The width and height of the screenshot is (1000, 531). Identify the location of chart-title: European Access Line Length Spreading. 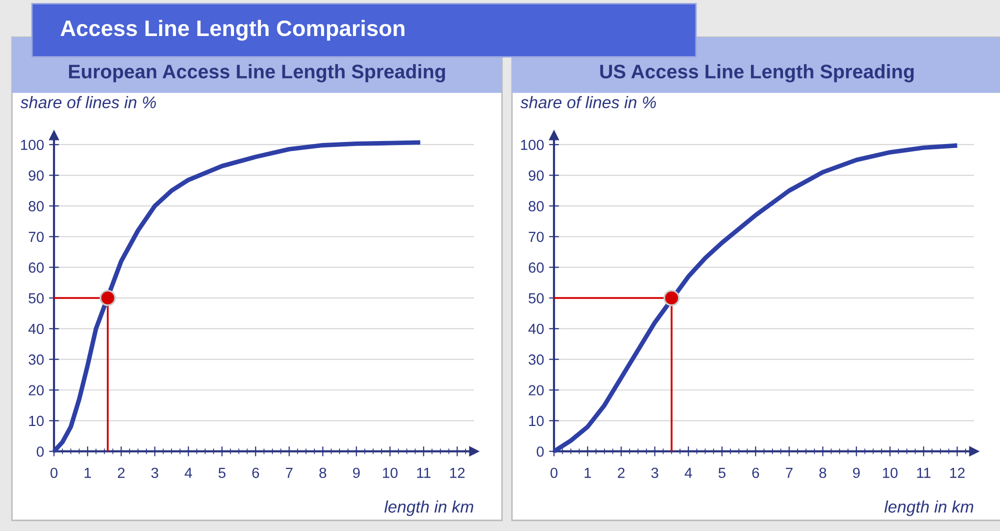
(257, 73).